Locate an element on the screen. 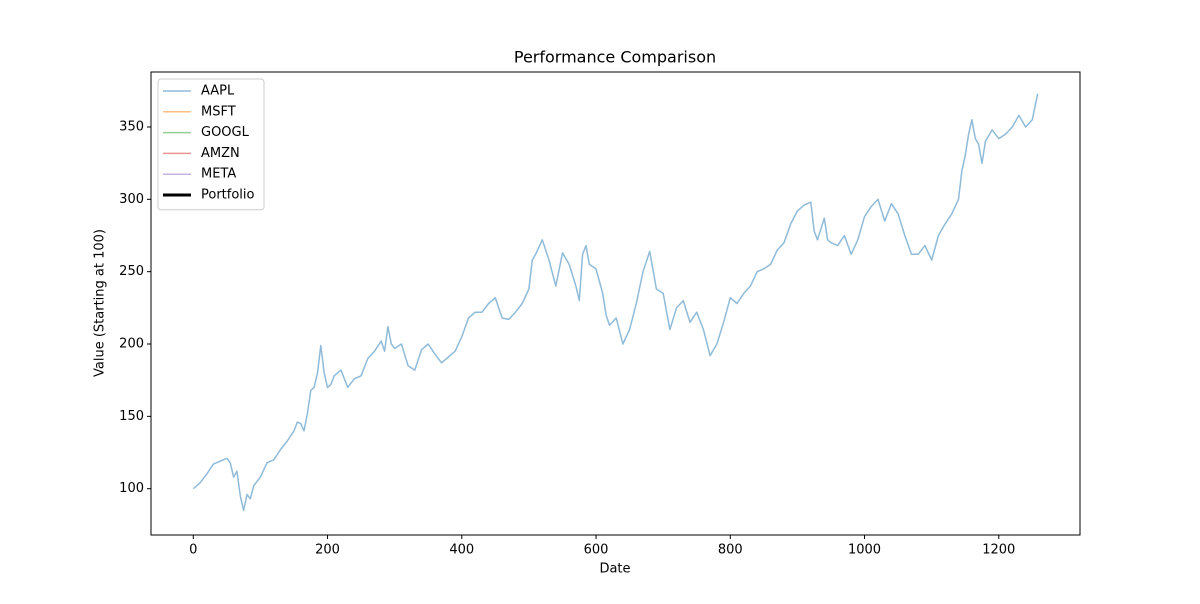  x-tick-label: 1000 is located at coordinates (864, 550).